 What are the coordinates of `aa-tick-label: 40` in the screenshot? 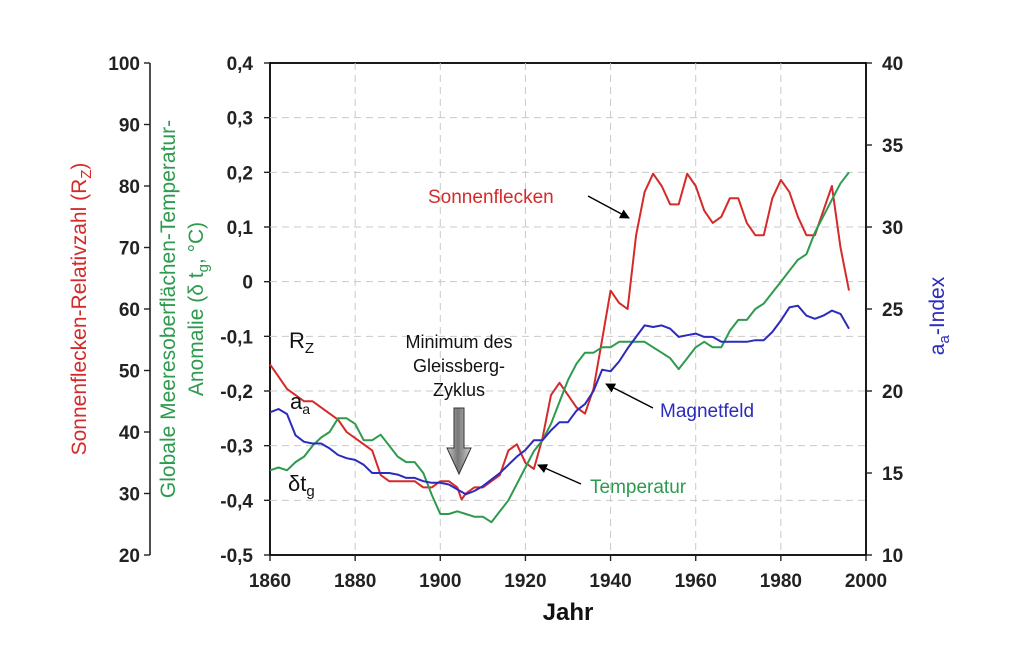 It's located at (892, 64).